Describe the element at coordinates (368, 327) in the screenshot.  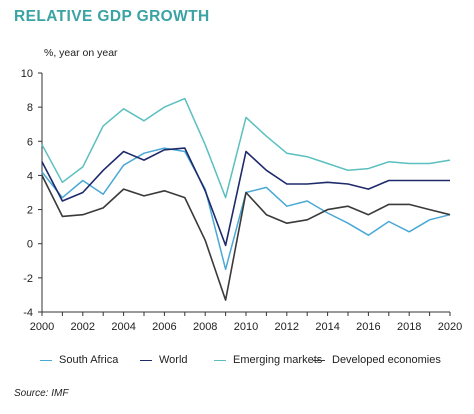
I see `x-tick-label: 2016` at that location.